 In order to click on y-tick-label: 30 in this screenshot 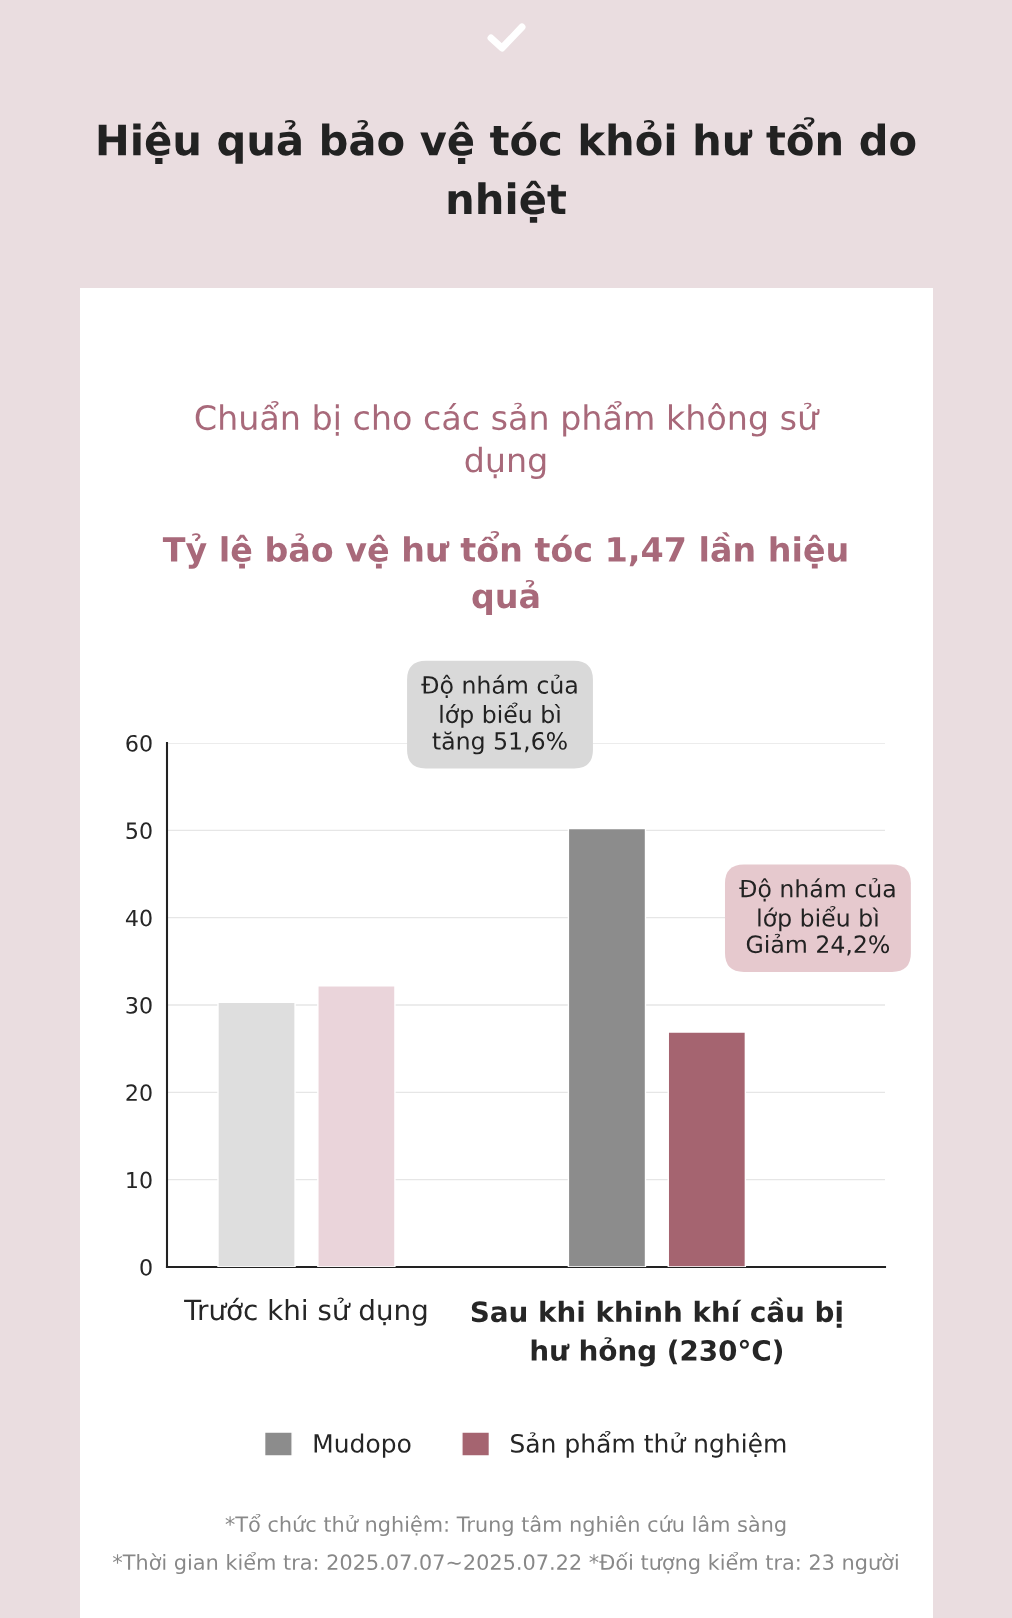, I will do `click(139, 1005)`.